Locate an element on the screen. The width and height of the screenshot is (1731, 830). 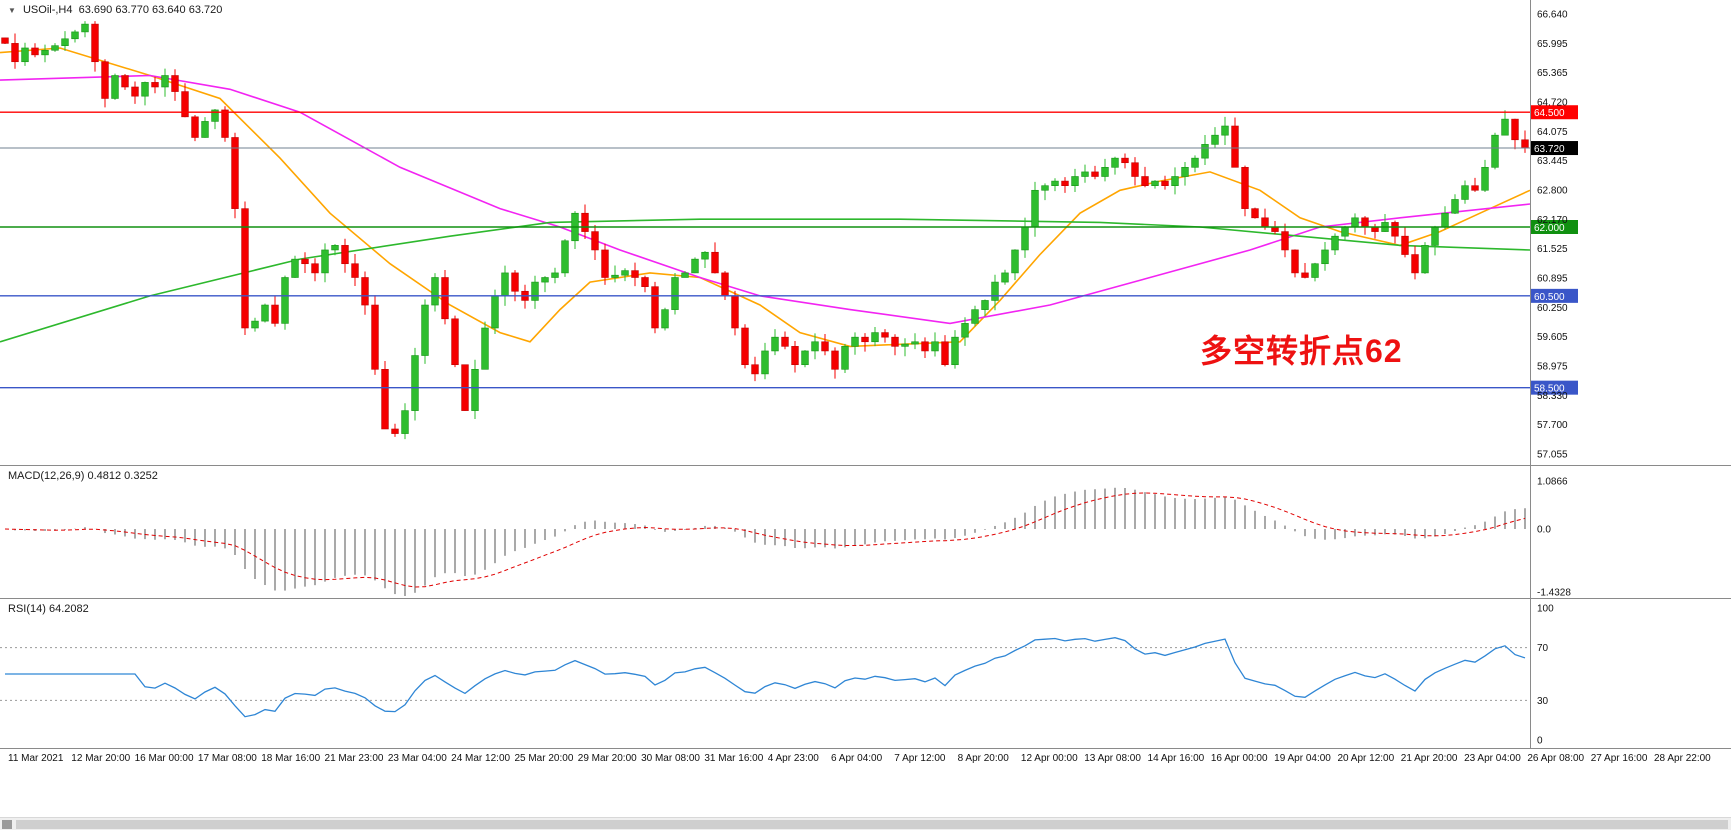
svg-text: 31 Mar 16:00 is located at coordinates (733, 758).